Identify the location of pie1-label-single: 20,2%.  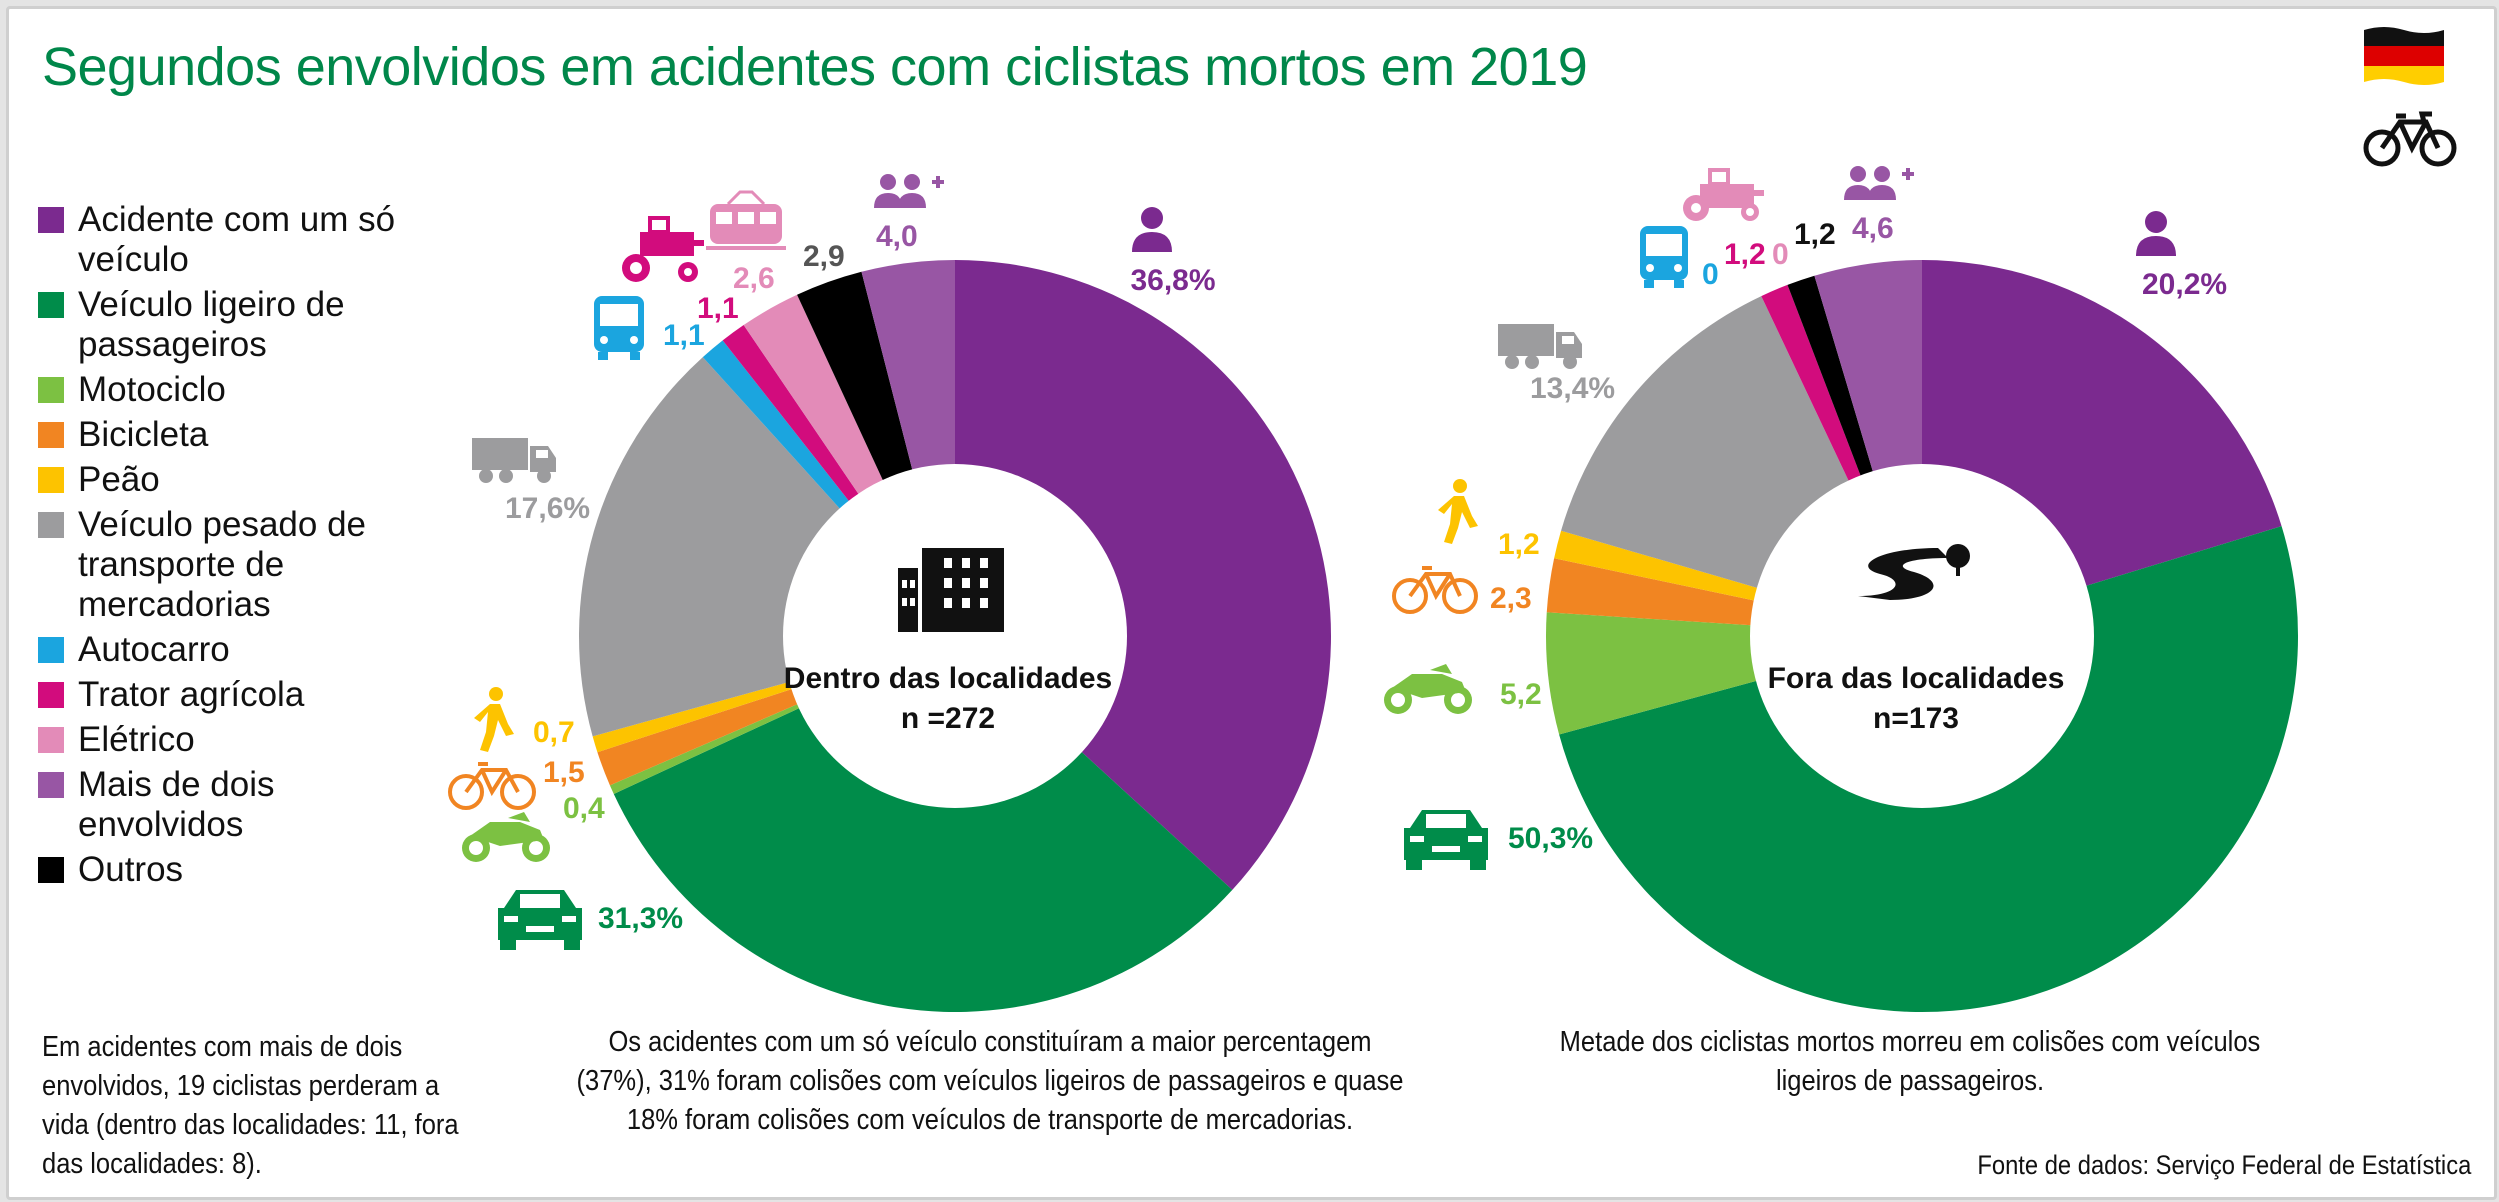
(2184, 284).